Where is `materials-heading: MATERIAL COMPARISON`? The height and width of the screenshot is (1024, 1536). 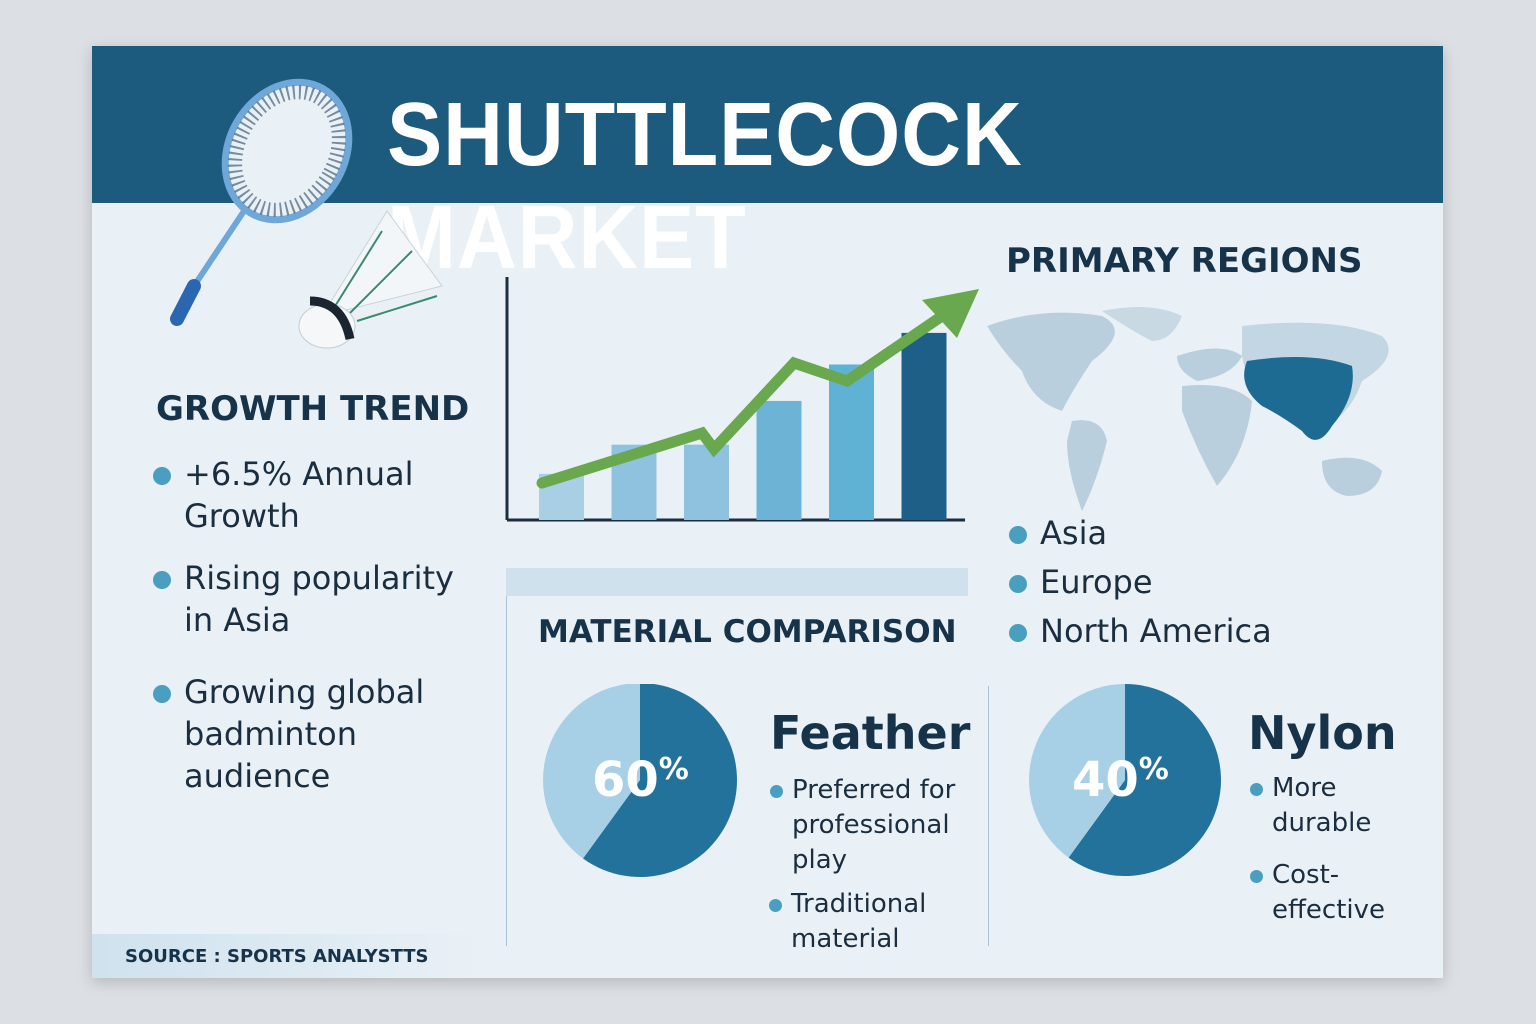 materials-heading: MATERIAL COMPARISON is located at coordinates (747, 632).